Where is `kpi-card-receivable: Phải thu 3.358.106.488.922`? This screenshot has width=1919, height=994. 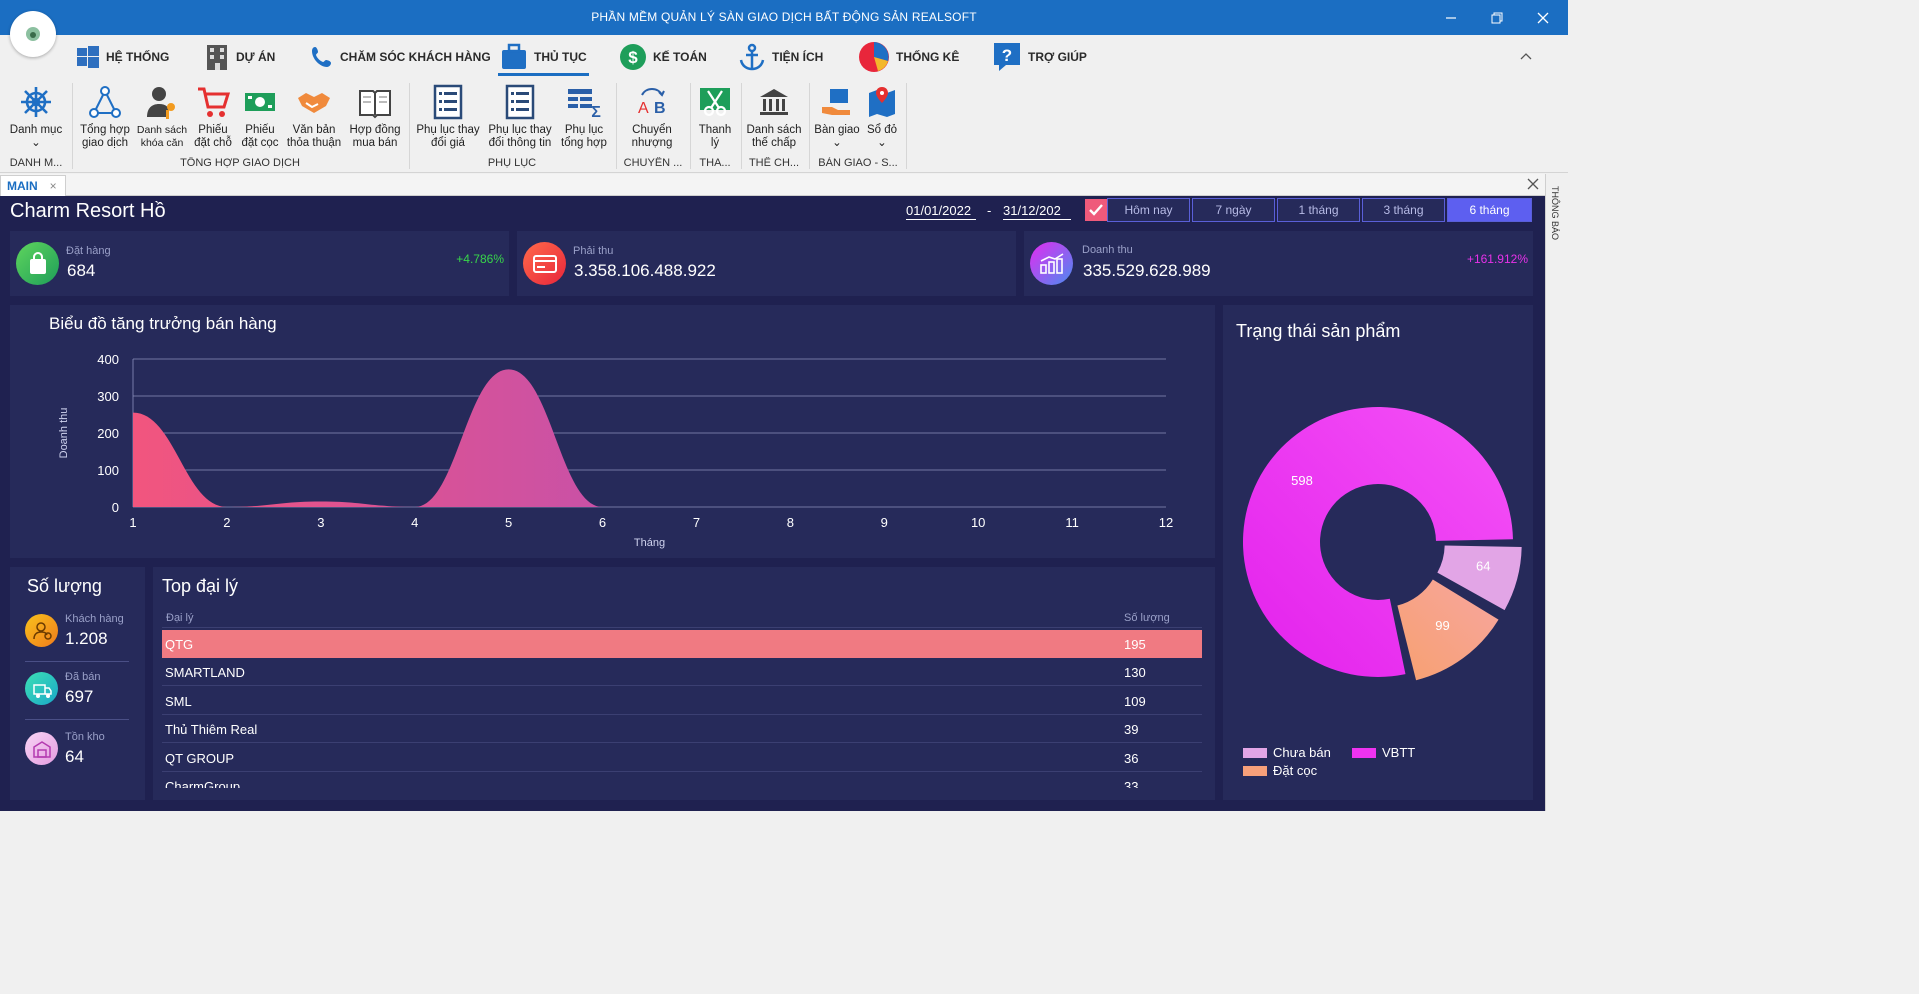
kpi-card-receivable: Phải thu 3.358.106.488.922 is located at coordinates (766, 263).